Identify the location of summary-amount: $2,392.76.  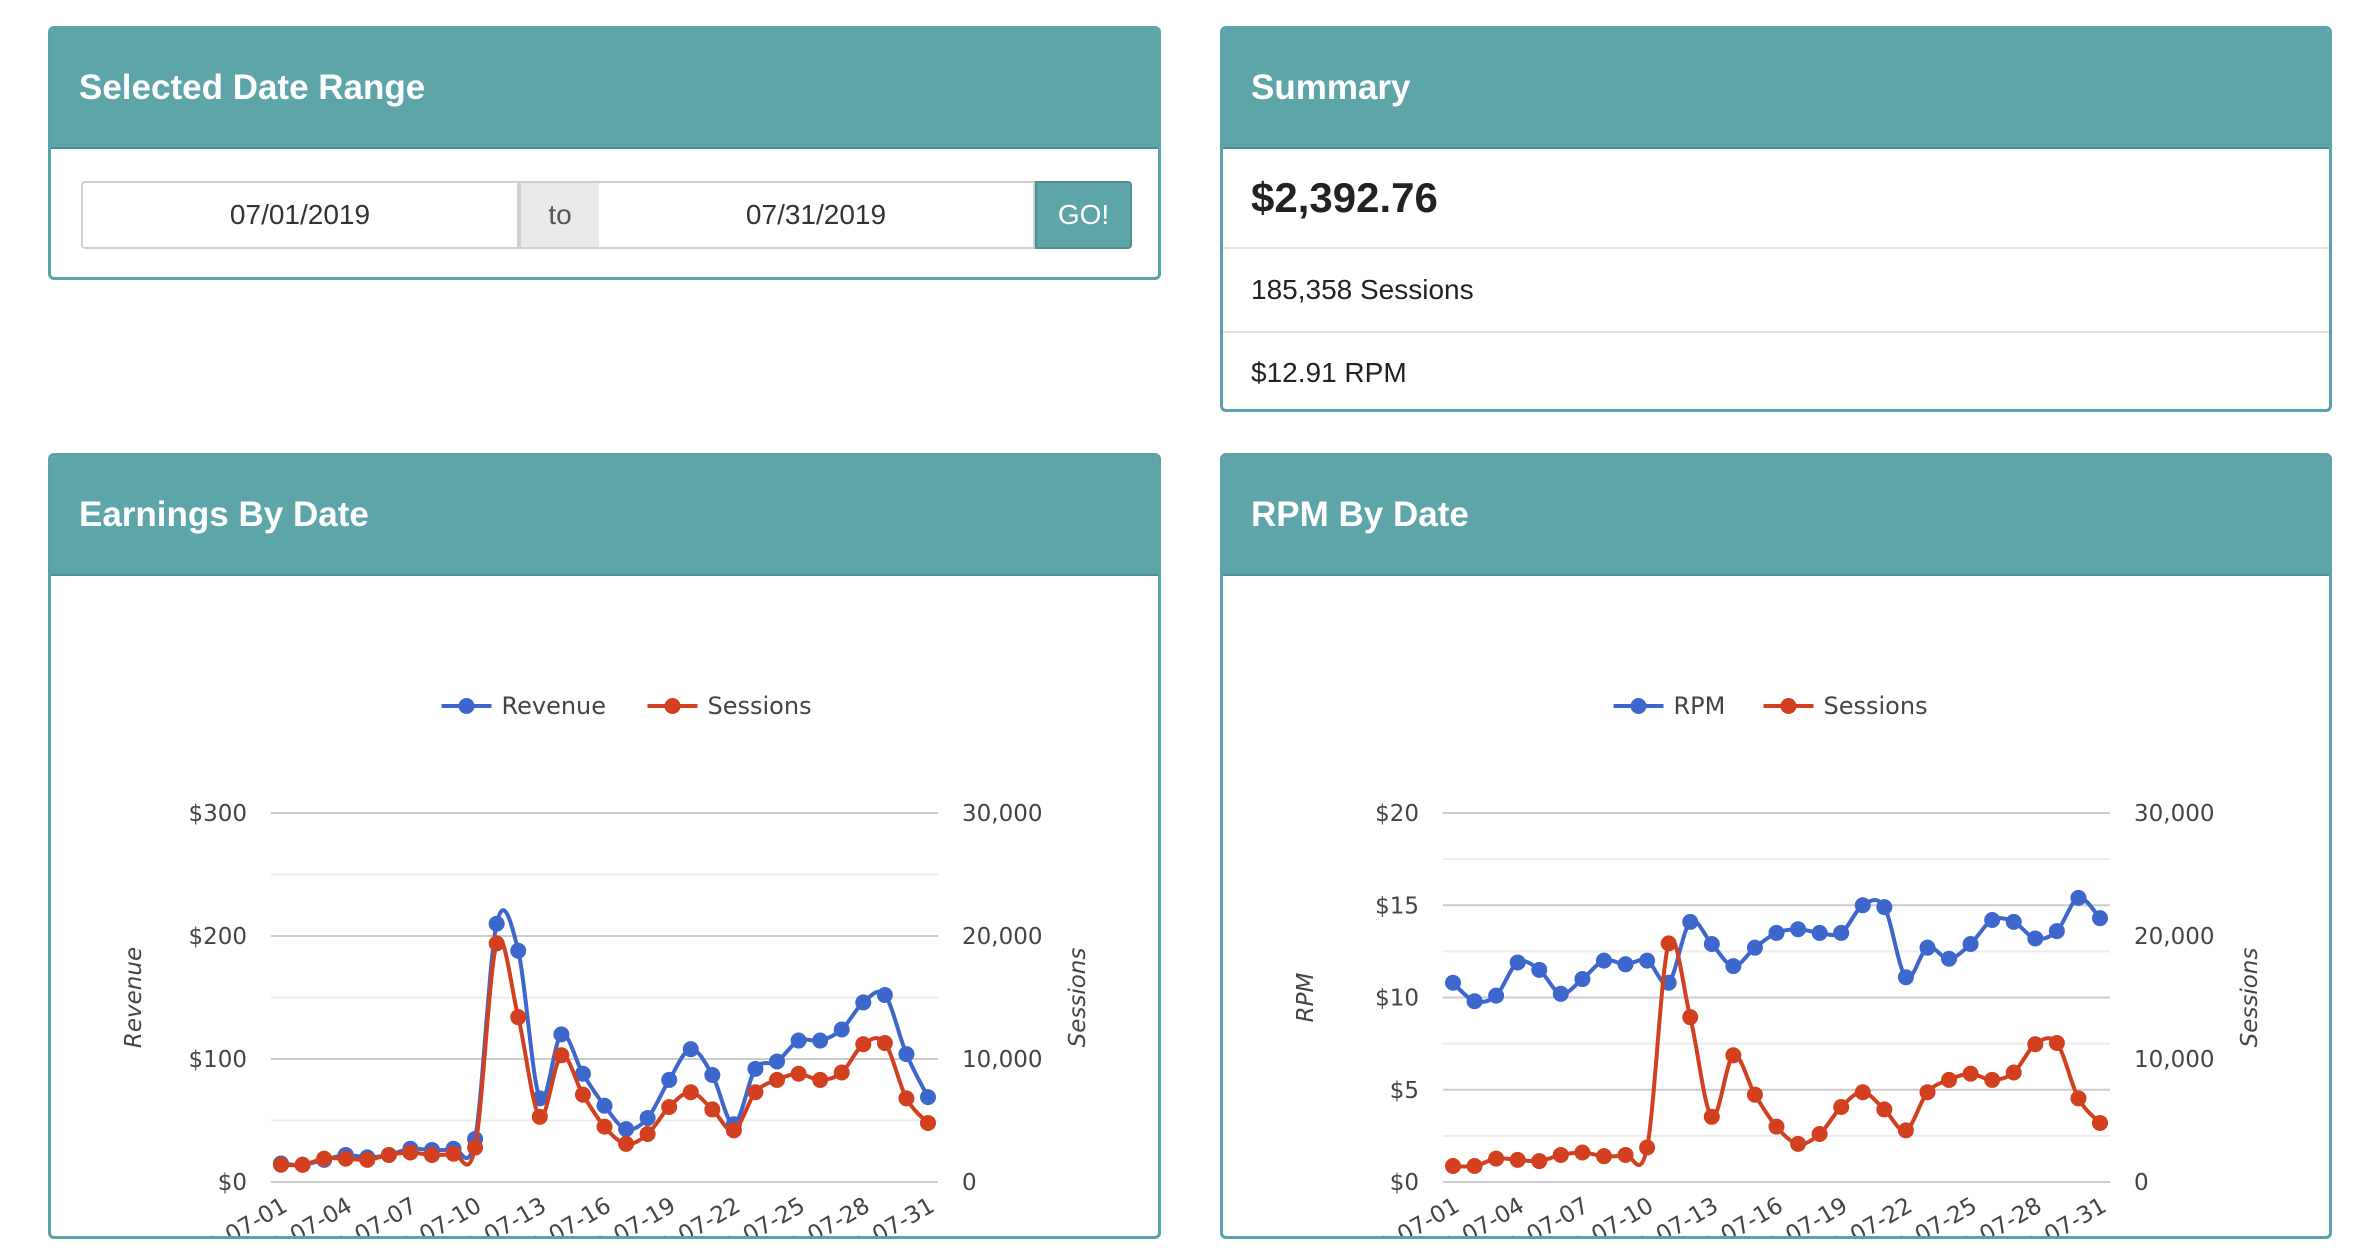
(1776, 199).